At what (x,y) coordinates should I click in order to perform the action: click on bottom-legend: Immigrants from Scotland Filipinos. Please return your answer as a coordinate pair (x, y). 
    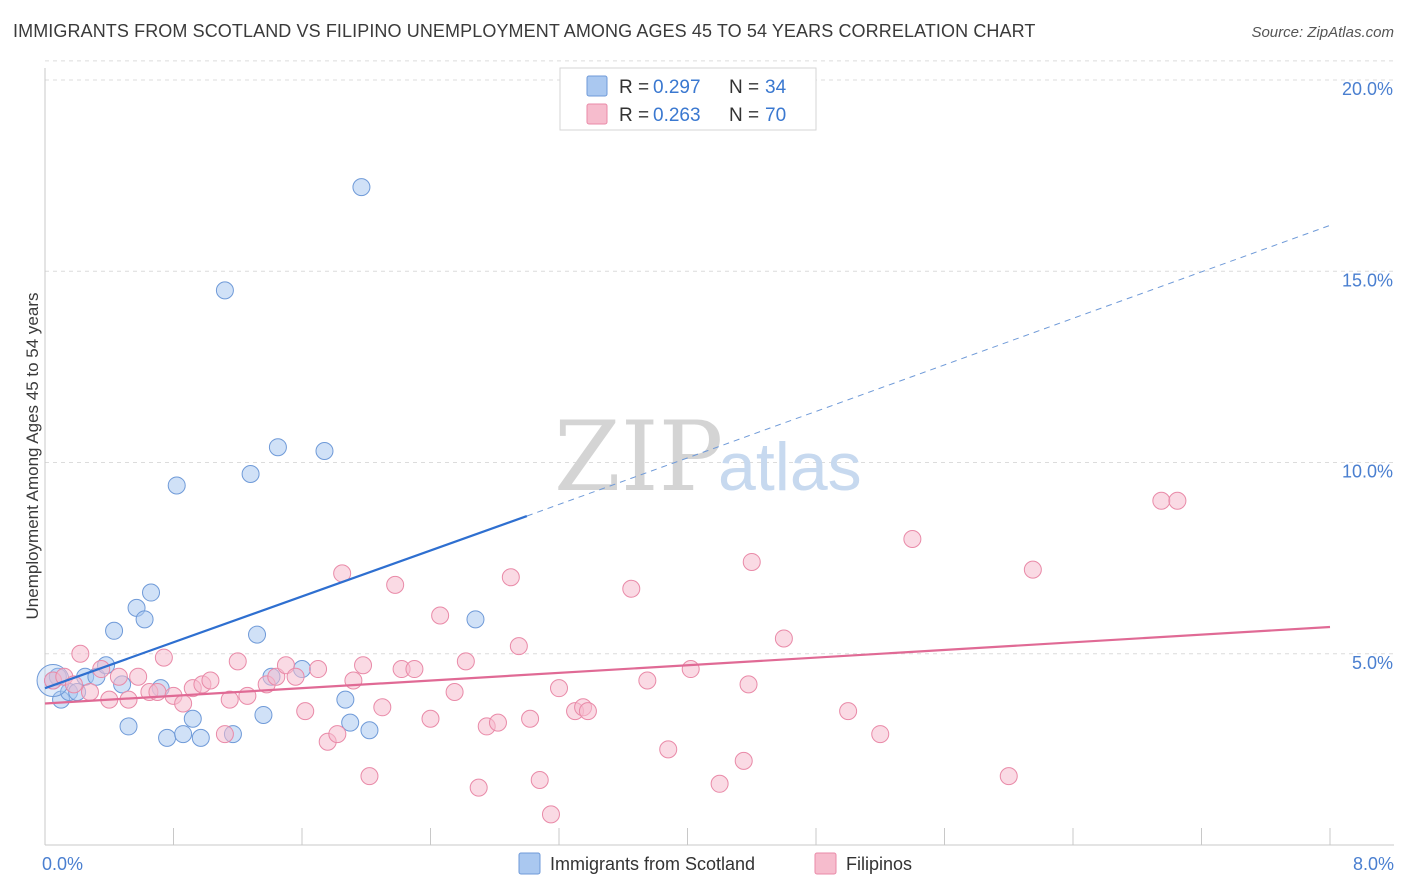
    Looking at the image, I should click on (715, 863).